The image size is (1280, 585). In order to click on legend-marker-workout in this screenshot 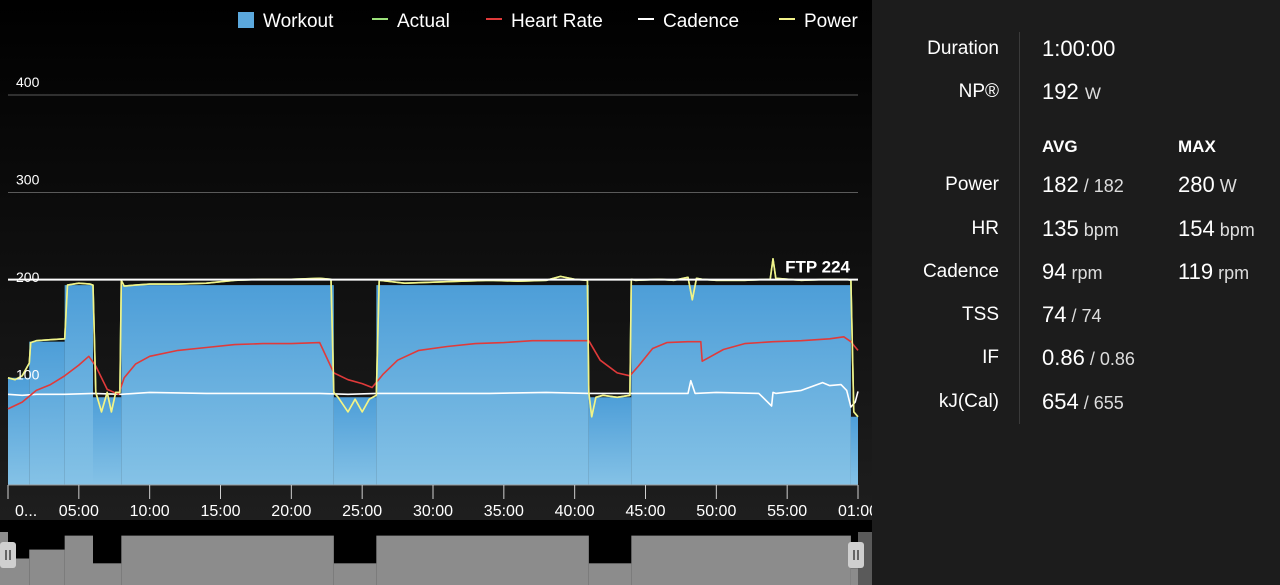, I will do `click(246, 20)`.